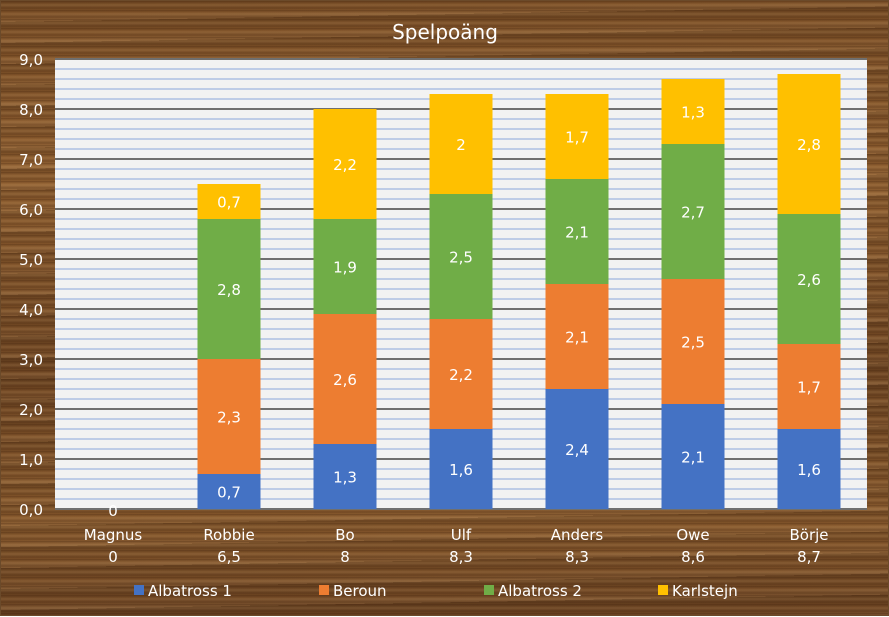  Describe the element at coordinates (31, 460) in the screenshot. I see `y-tick-label: 1,0` at that location.